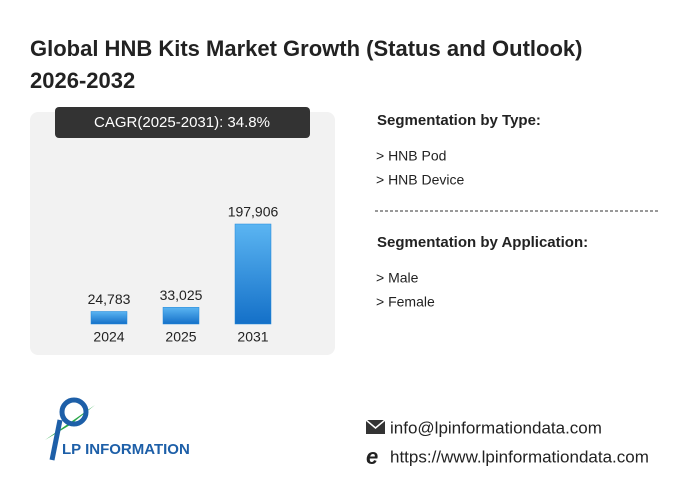 Image resolution: width=690 pixels, height=489 pixels. I want to click on cagr-label: CAGR(2025-2031): 34.8%, so click(182, 122).